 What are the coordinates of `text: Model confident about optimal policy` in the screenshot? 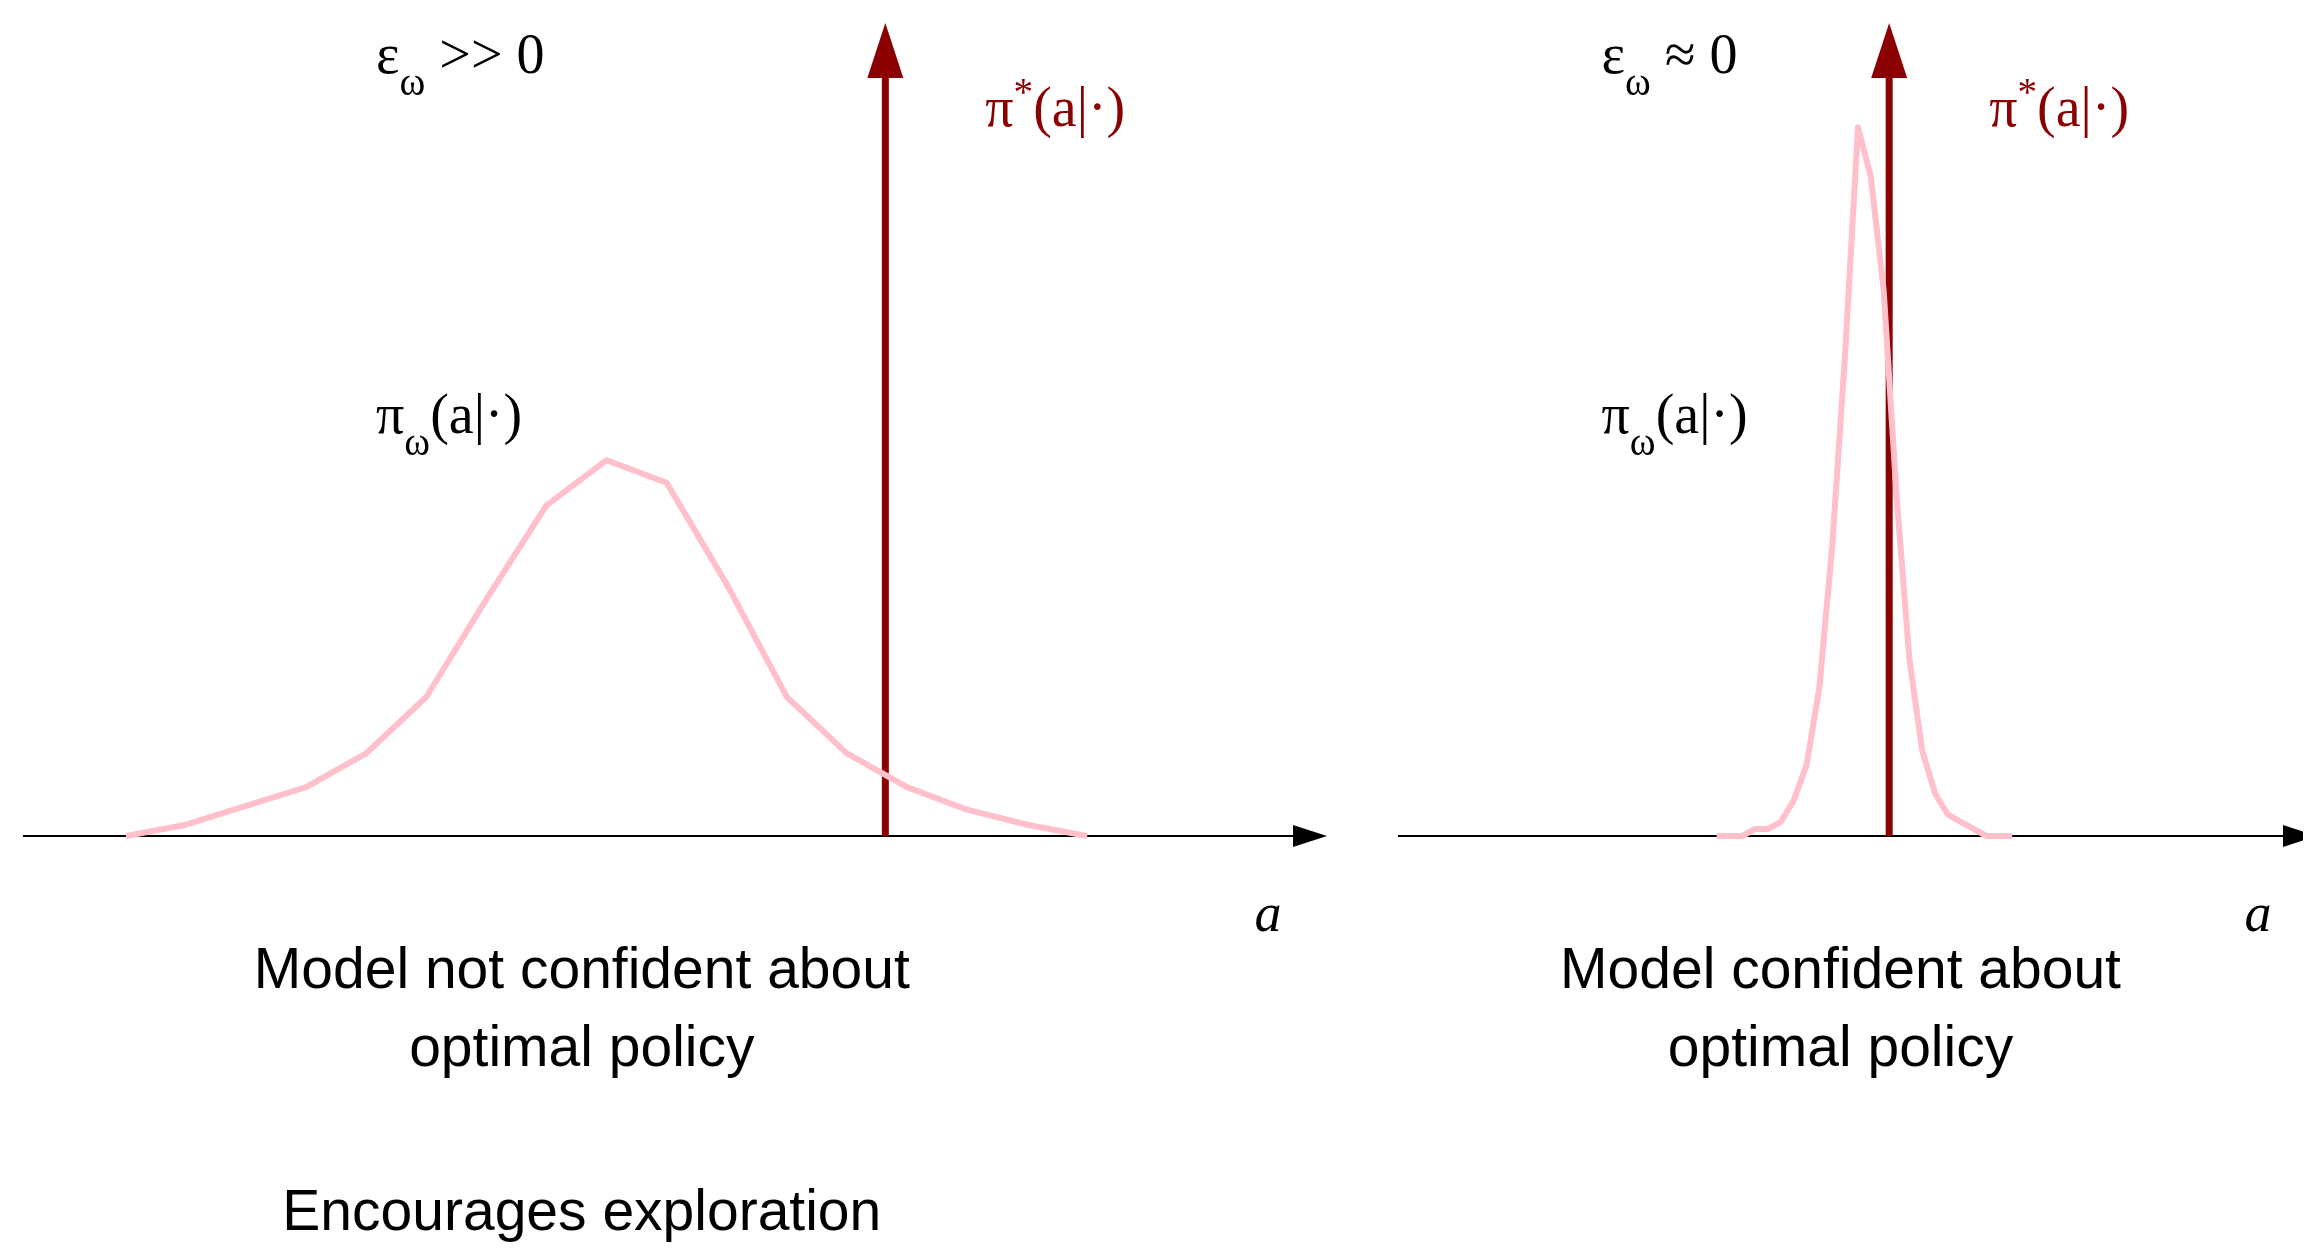 It's located at (1841, 1007).